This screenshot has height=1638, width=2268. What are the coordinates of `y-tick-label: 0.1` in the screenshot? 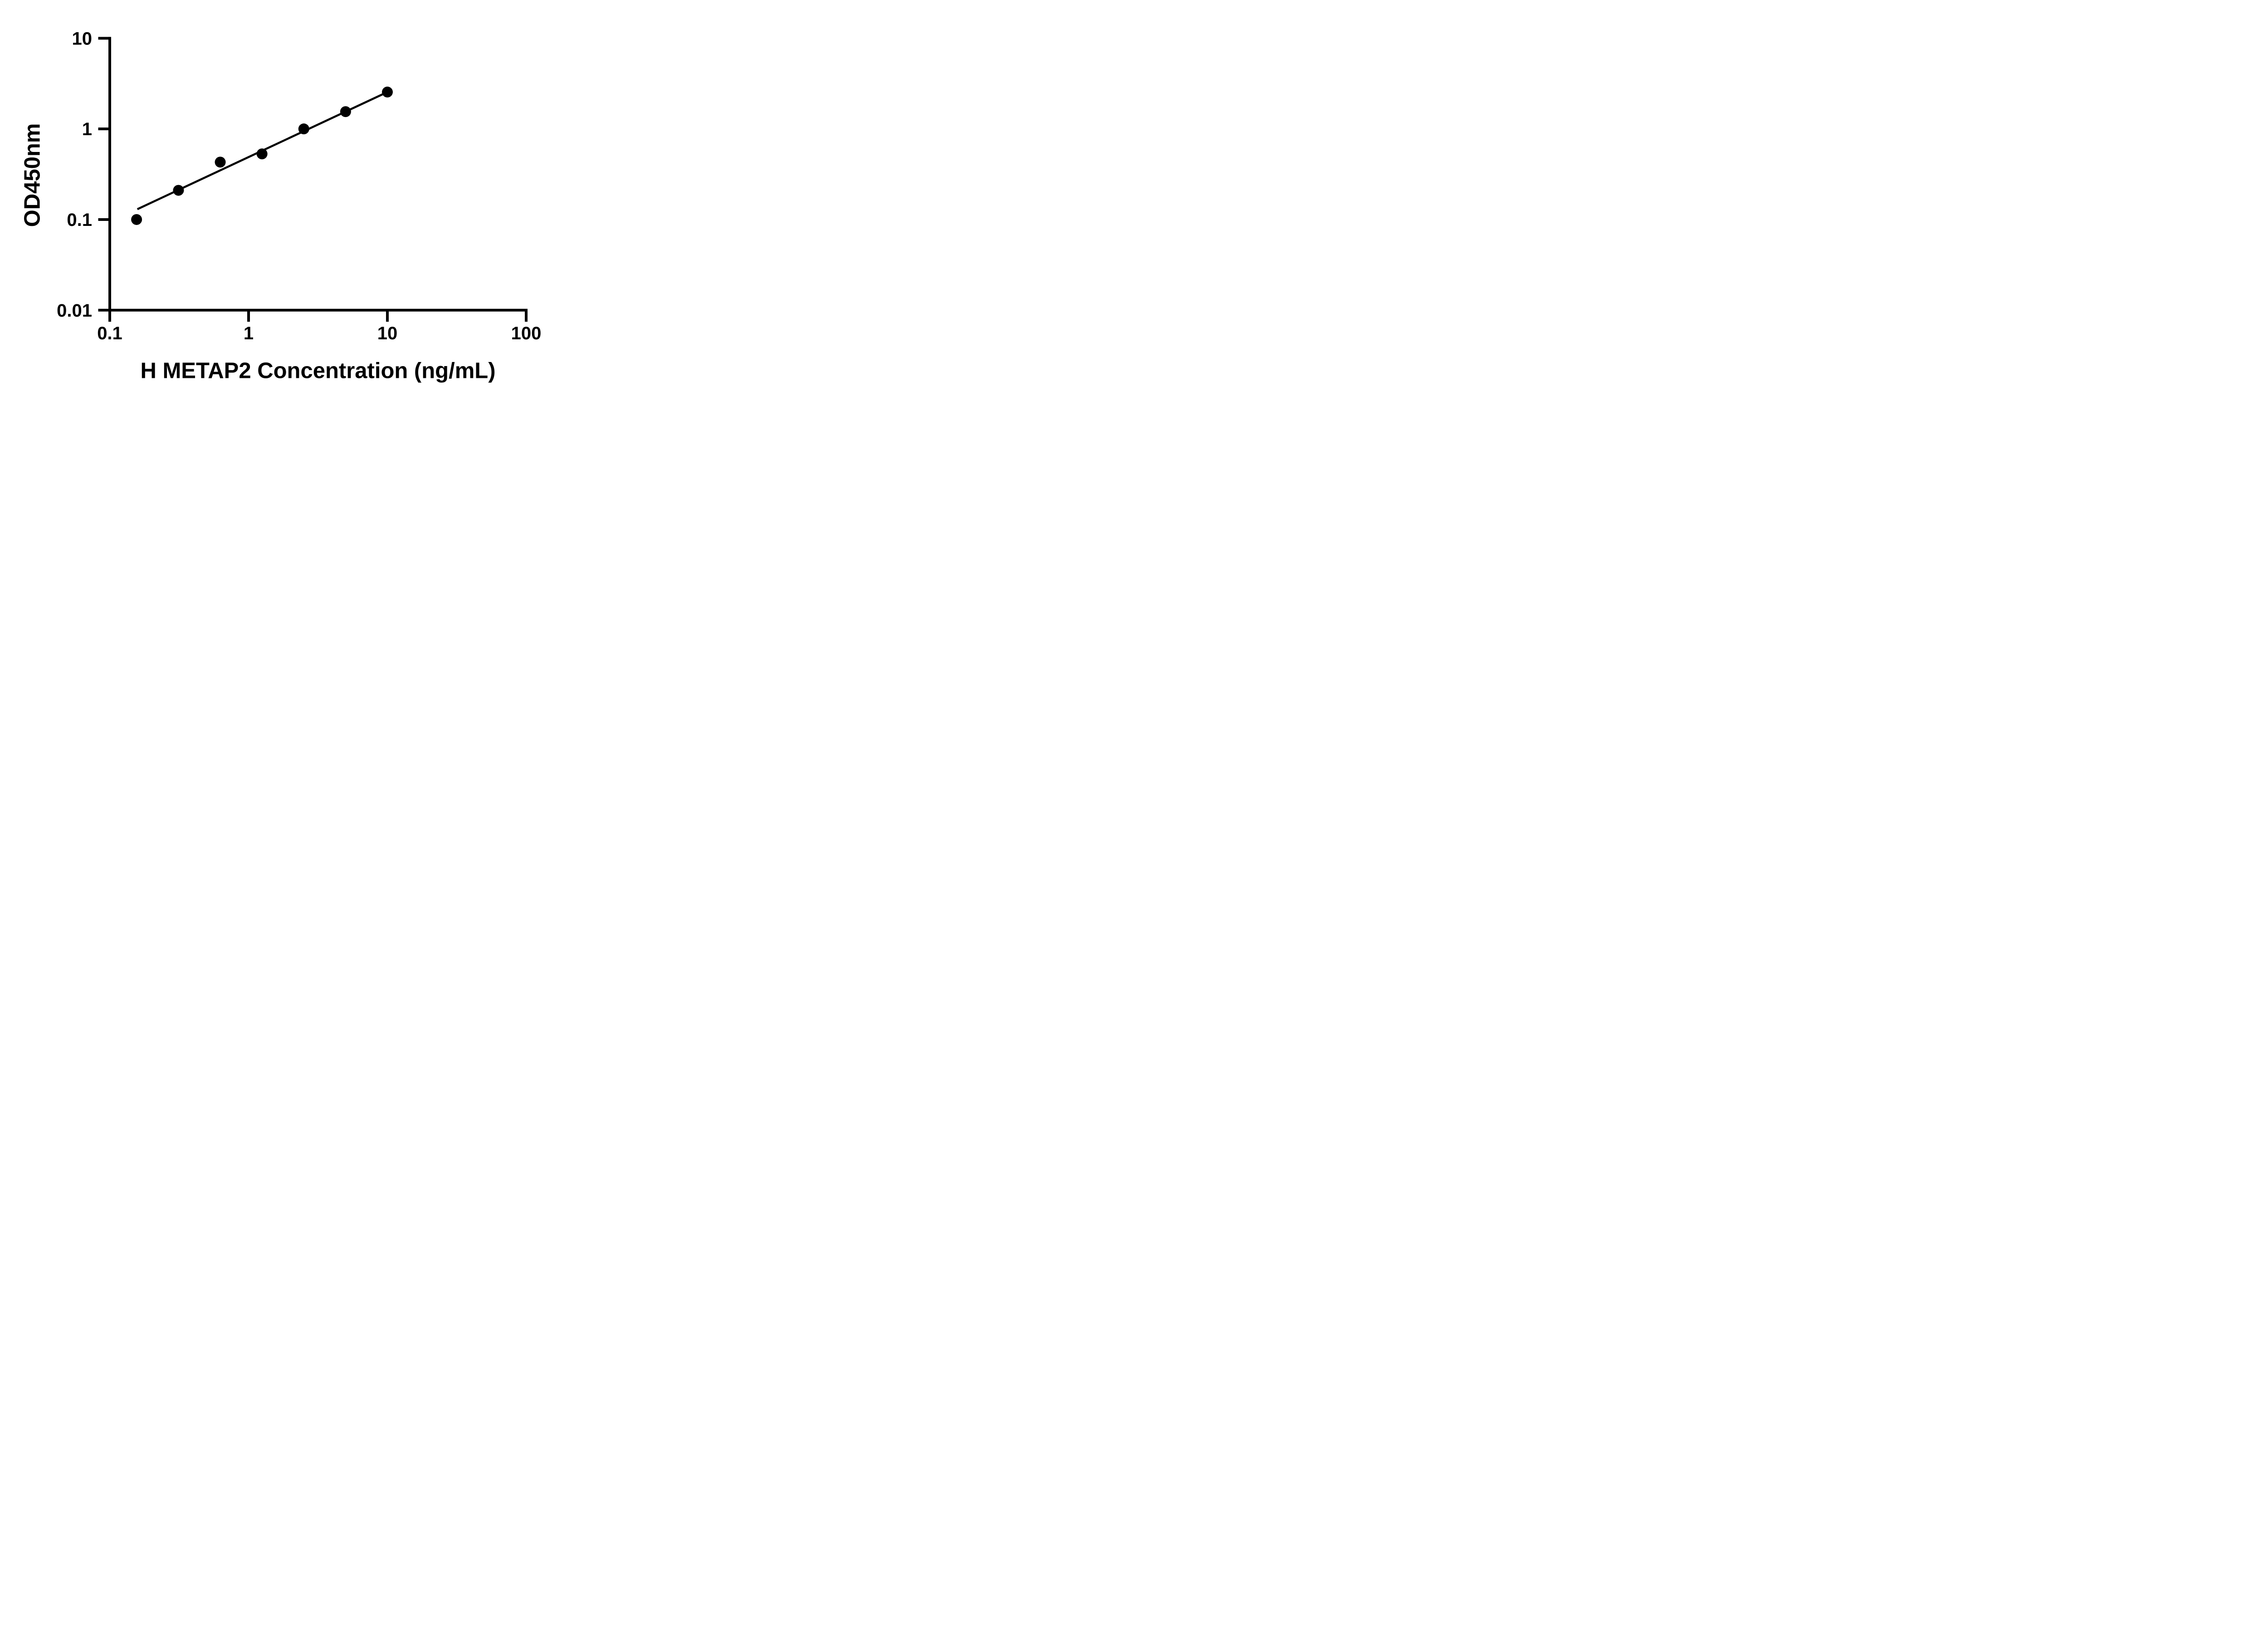 It's located at (80, 220).